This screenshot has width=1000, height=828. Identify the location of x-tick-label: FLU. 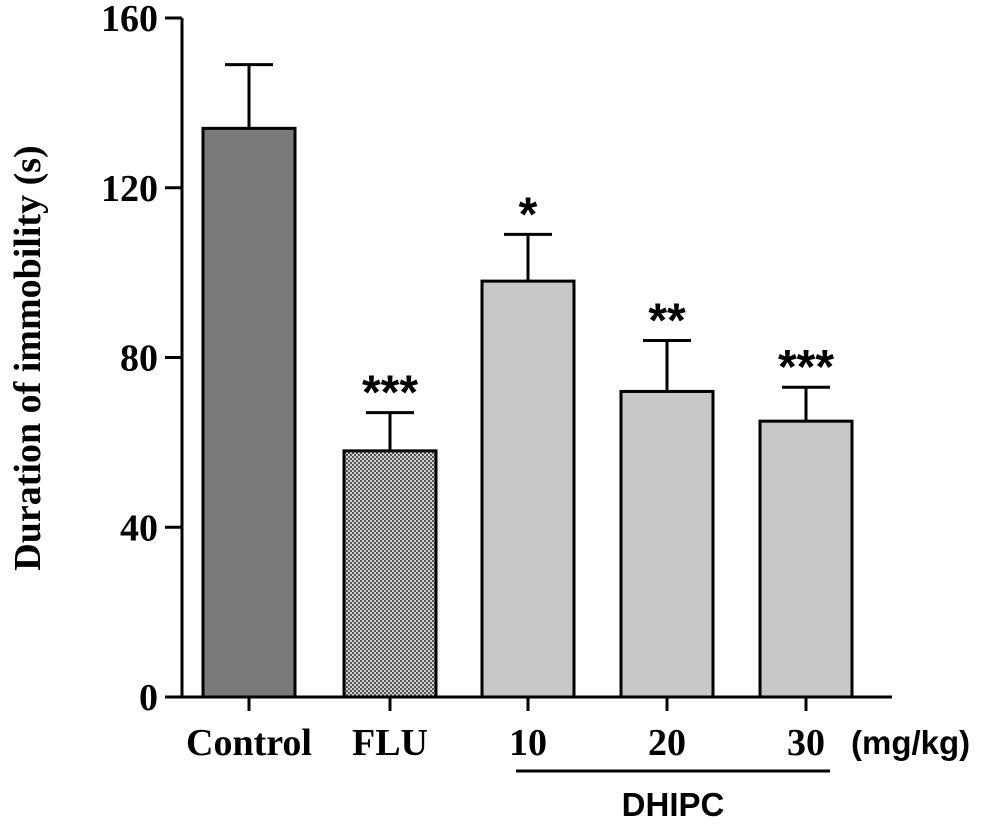
(390, 743).